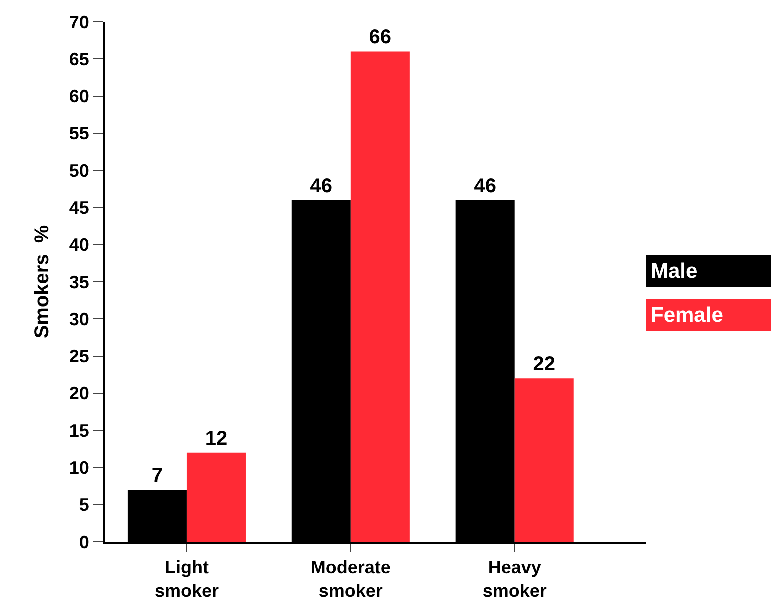 Image resolution: width=771 pixels, height=613 pixels. What do you see at coordinates (186, 579) in the screenshot?
I see `x-tick-label: Light smoker` at bounding box center [186, 579].